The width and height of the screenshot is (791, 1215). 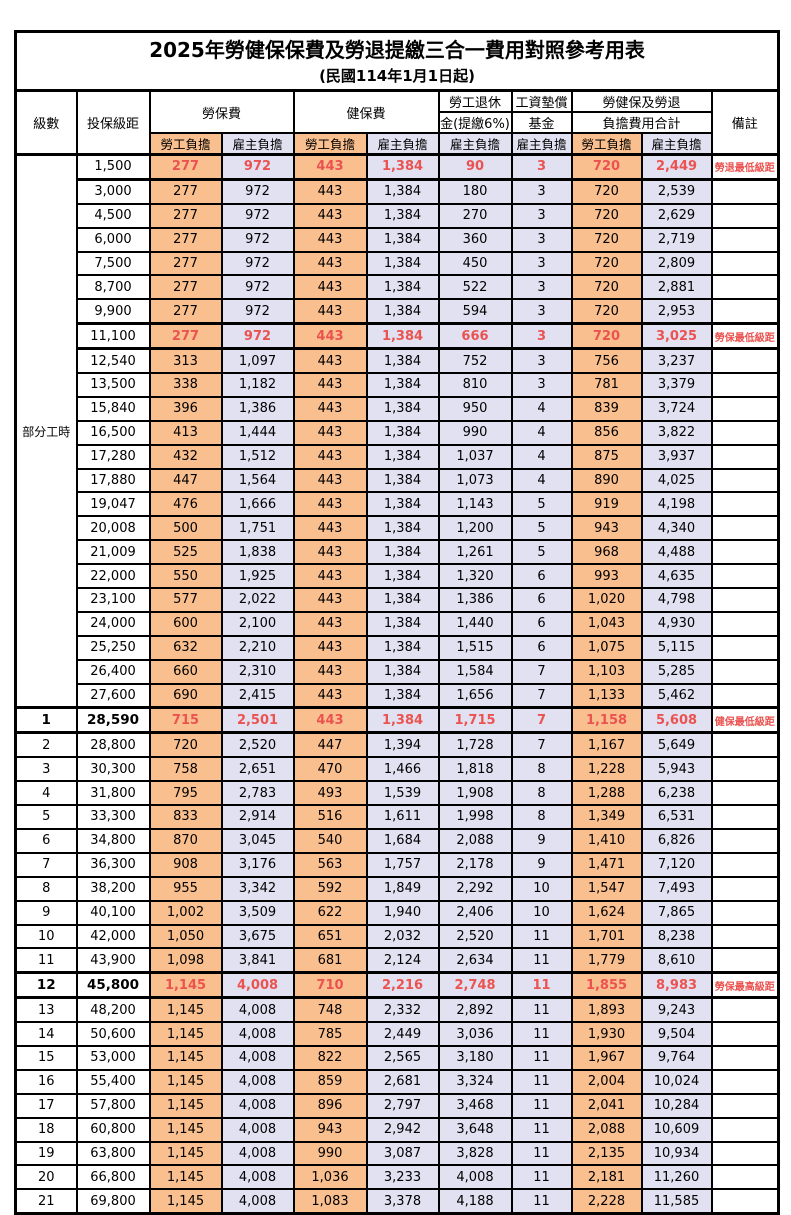 What do you see at coordinates (397, 840) in the screenshot?
I see `table-row: 6 34,800 870 3,045 540 1,684 2,088 9 1,410 6,826` at bounding box center [397, 840].